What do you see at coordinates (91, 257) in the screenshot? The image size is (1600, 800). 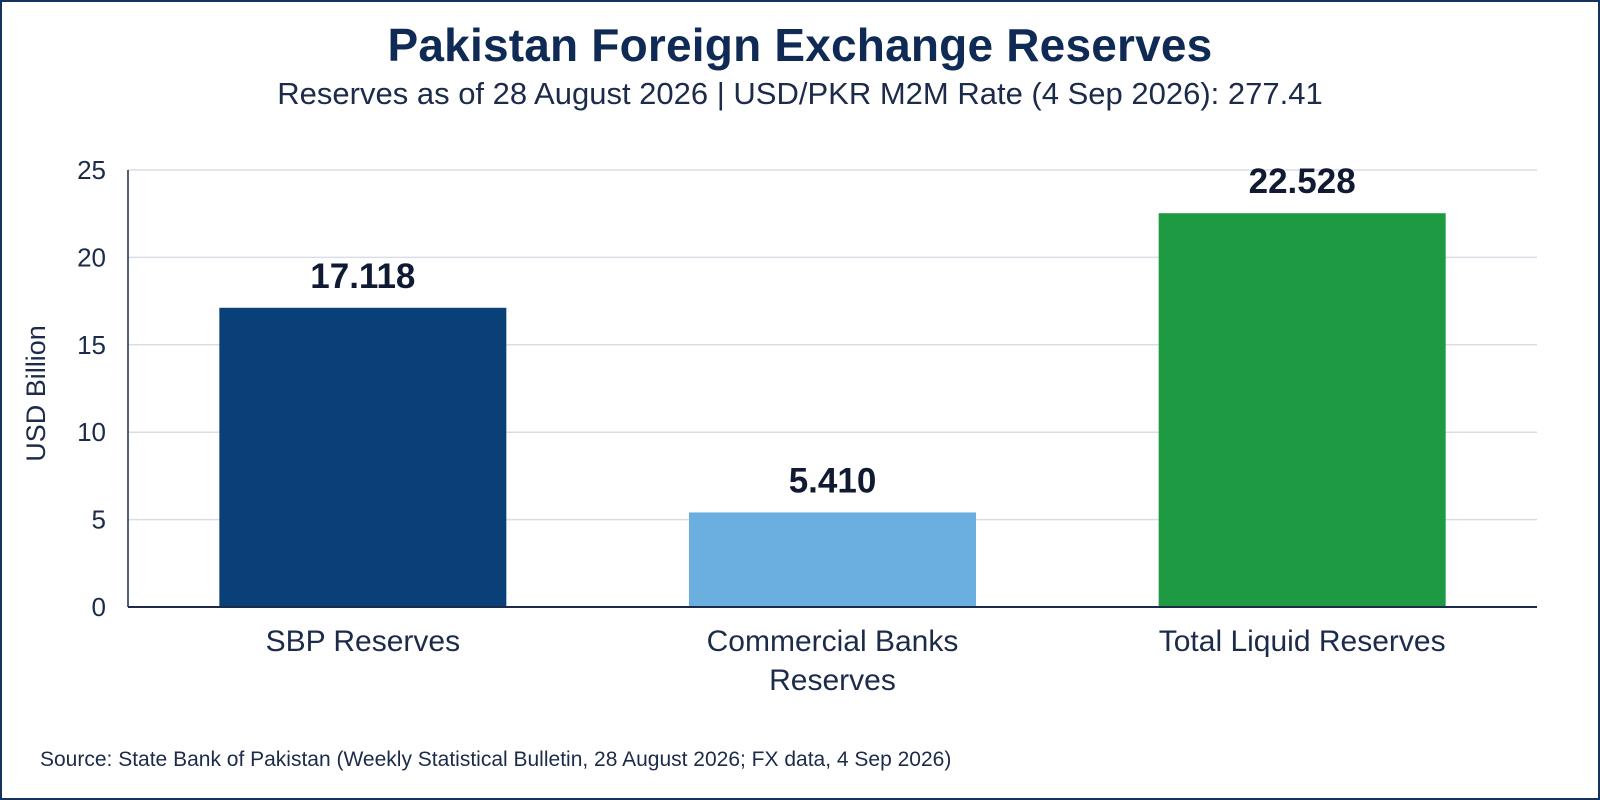 I see `y-tick-label: 20` at bounding box center [91, 257].